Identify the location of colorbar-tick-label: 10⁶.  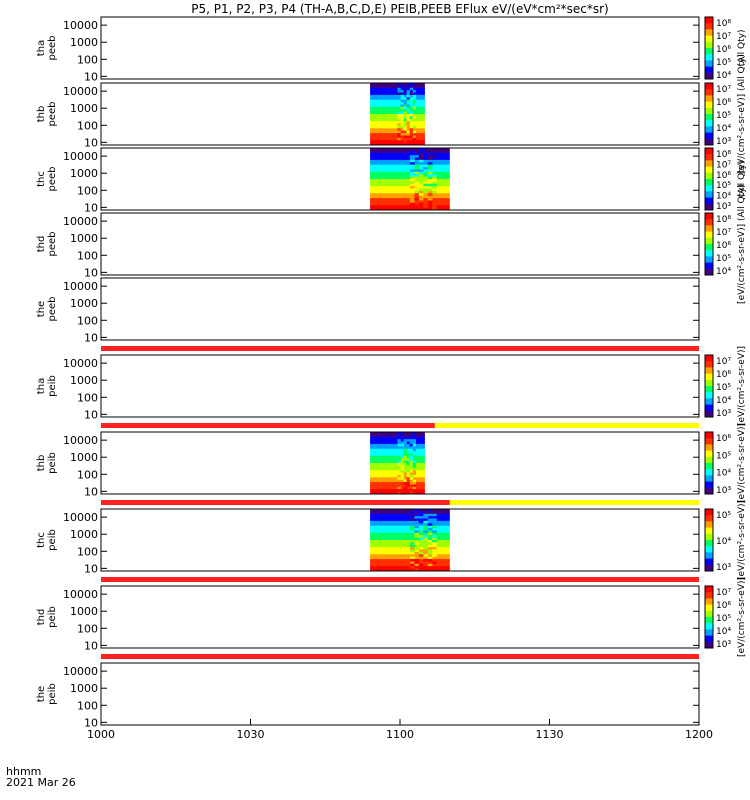
(723, 439).